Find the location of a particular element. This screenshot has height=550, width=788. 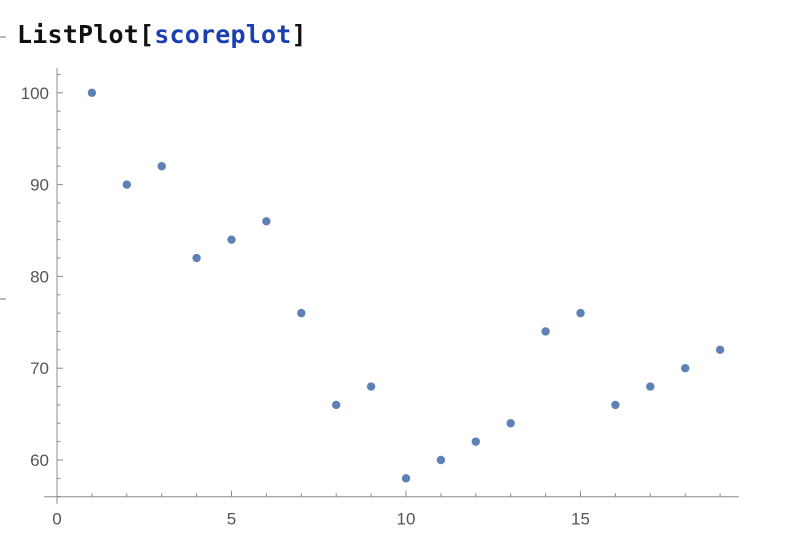

y-tick-label: 60 is located at coordinates (39, 460).